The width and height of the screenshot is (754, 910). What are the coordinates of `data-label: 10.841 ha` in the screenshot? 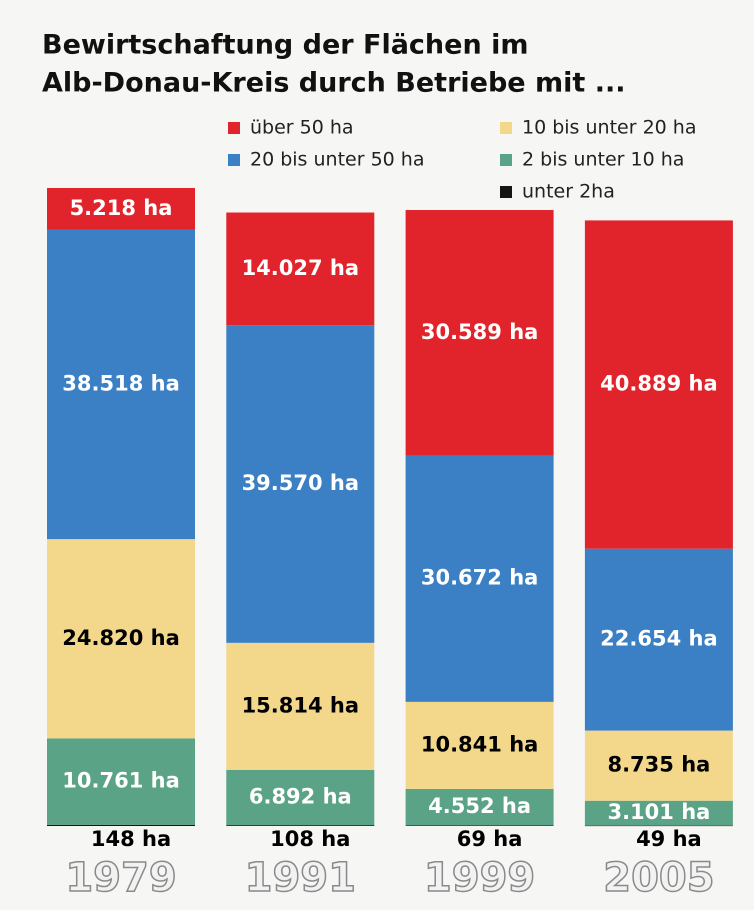 It's located at (479, 744).